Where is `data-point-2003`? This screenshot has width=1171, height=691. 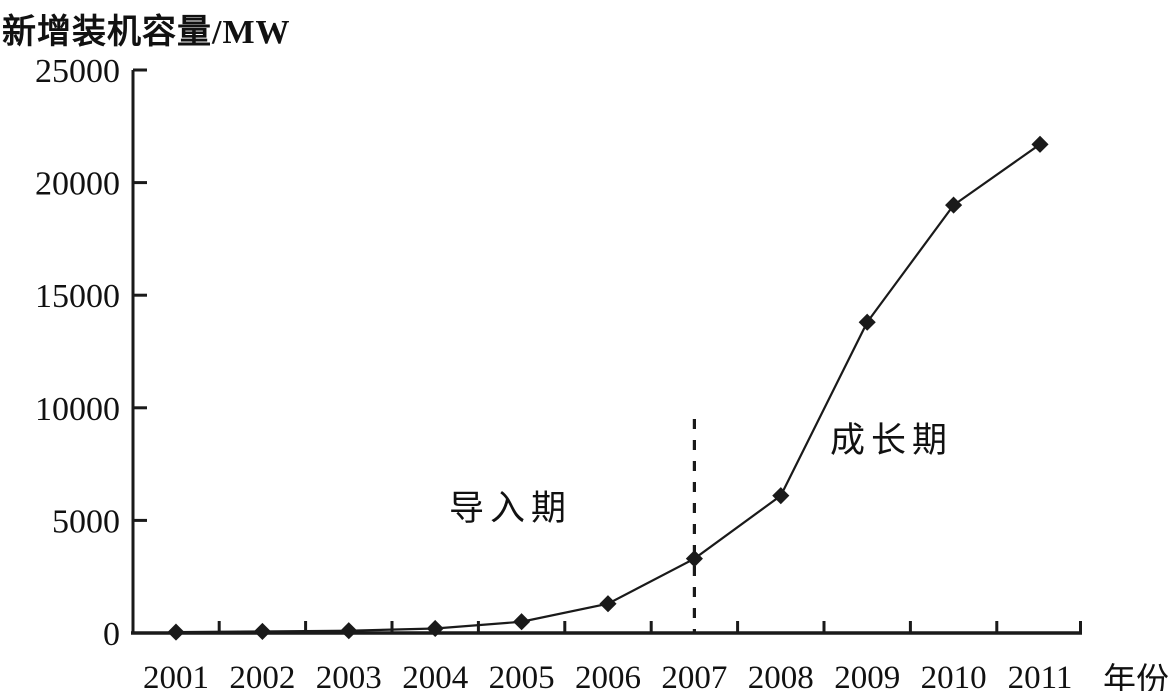
data-point-2003 is located at coordinates (349, 631).